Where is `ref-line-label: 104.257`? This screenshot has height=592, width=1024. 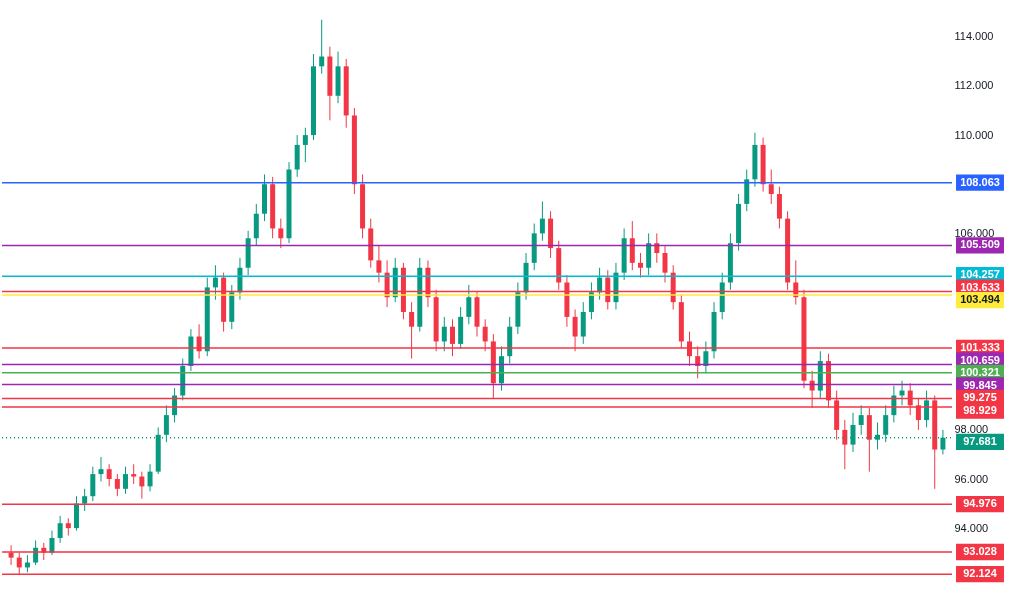 ref-line-label: 104.257 is located at coordinates (980, 274).